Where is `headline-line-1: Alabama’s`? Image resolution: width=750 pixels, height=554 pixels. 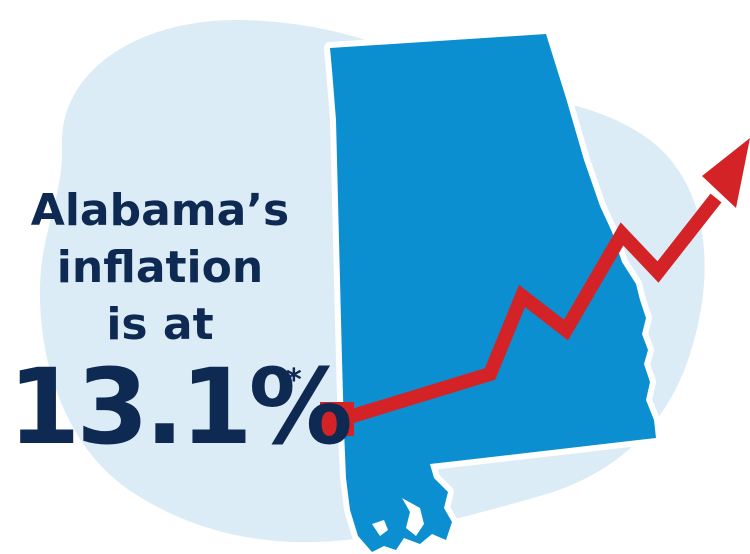
headline-line-1: Alabama’s is located at coordinates (160, 210).